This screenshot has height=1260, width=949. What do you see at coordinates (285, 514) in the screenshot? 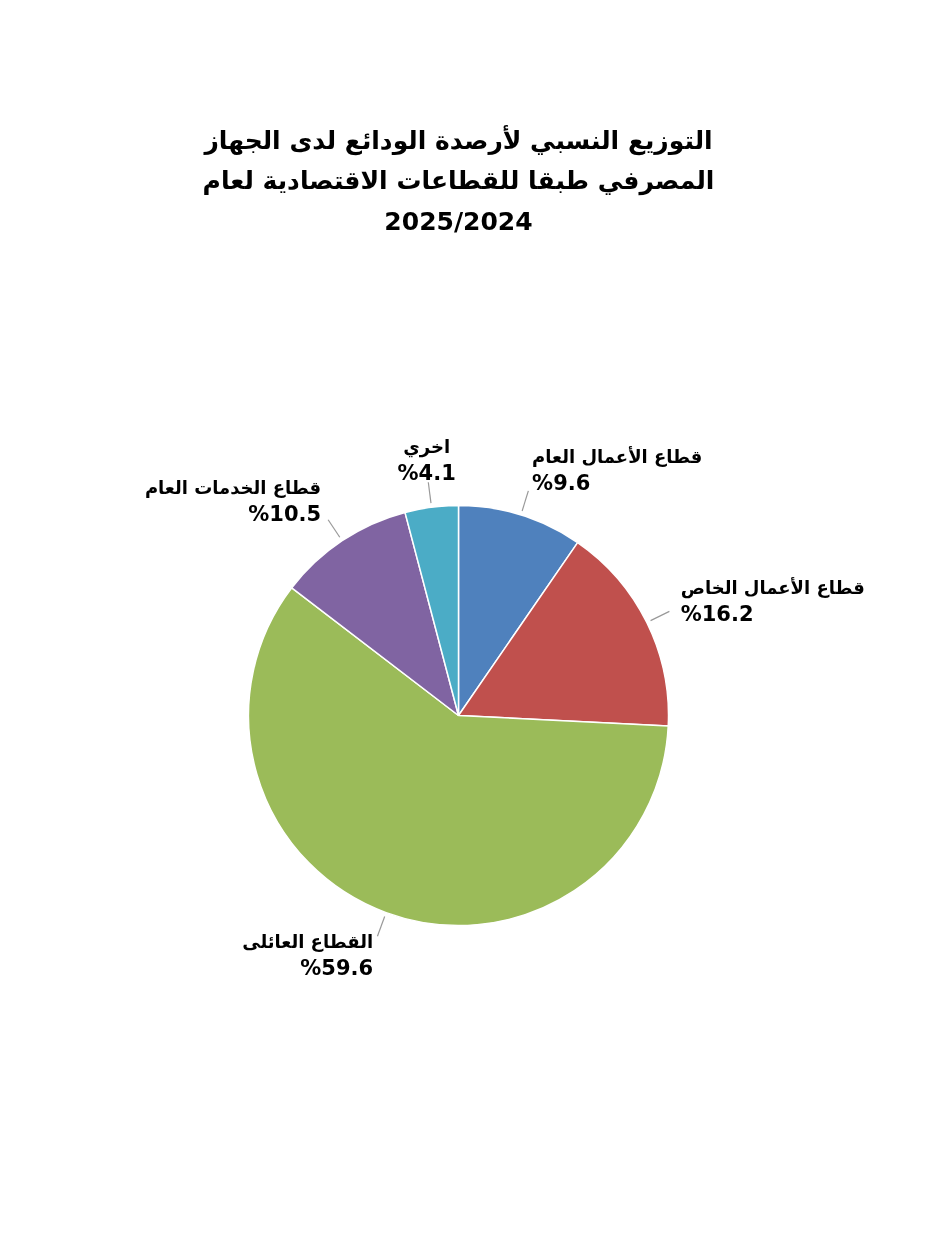
I see `data-label: %10.5` at bounding box center [285, 514].